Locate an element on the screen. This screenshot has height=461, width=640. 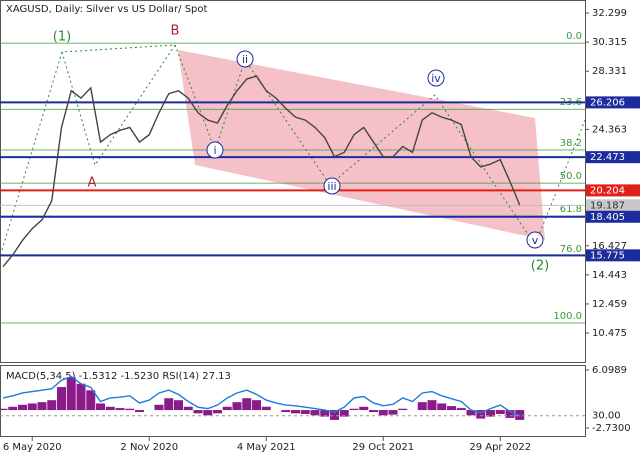
rsi-line is located at coordinates (261, 396).